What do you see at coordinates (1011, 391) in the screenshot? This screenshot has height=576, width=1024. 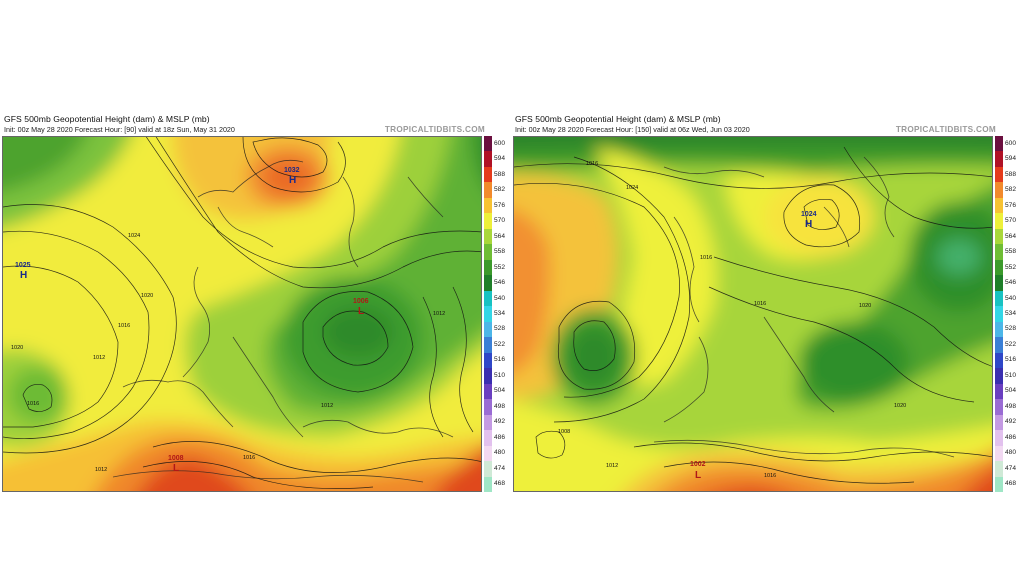 I see `colorbar-level-label: 504` at bounding box center [1011, 391].